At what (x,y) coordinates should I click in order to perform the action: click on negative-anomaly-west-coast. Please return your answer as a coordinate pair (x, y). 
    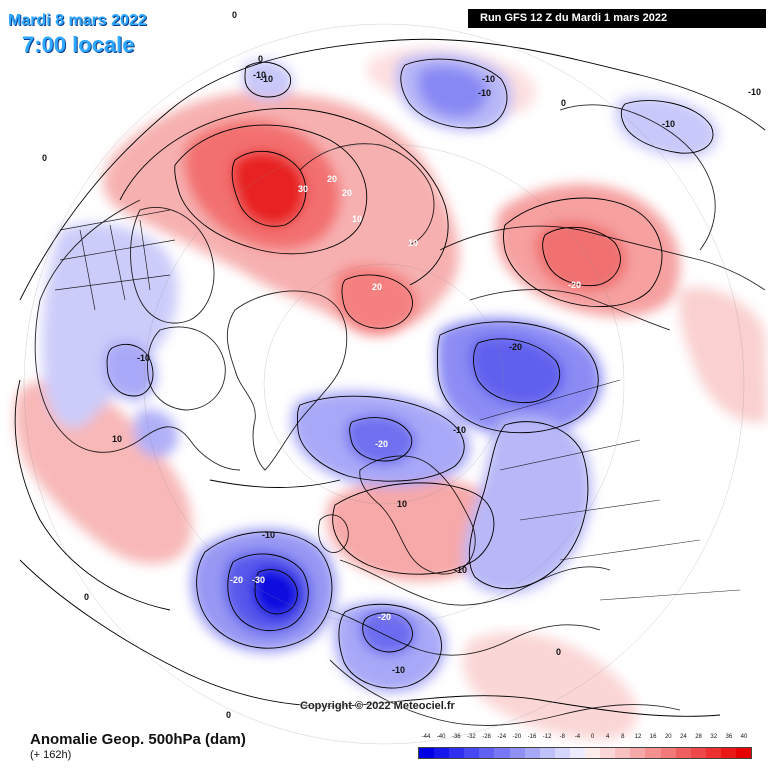
    Looking at the image, I should click on (130, 370).